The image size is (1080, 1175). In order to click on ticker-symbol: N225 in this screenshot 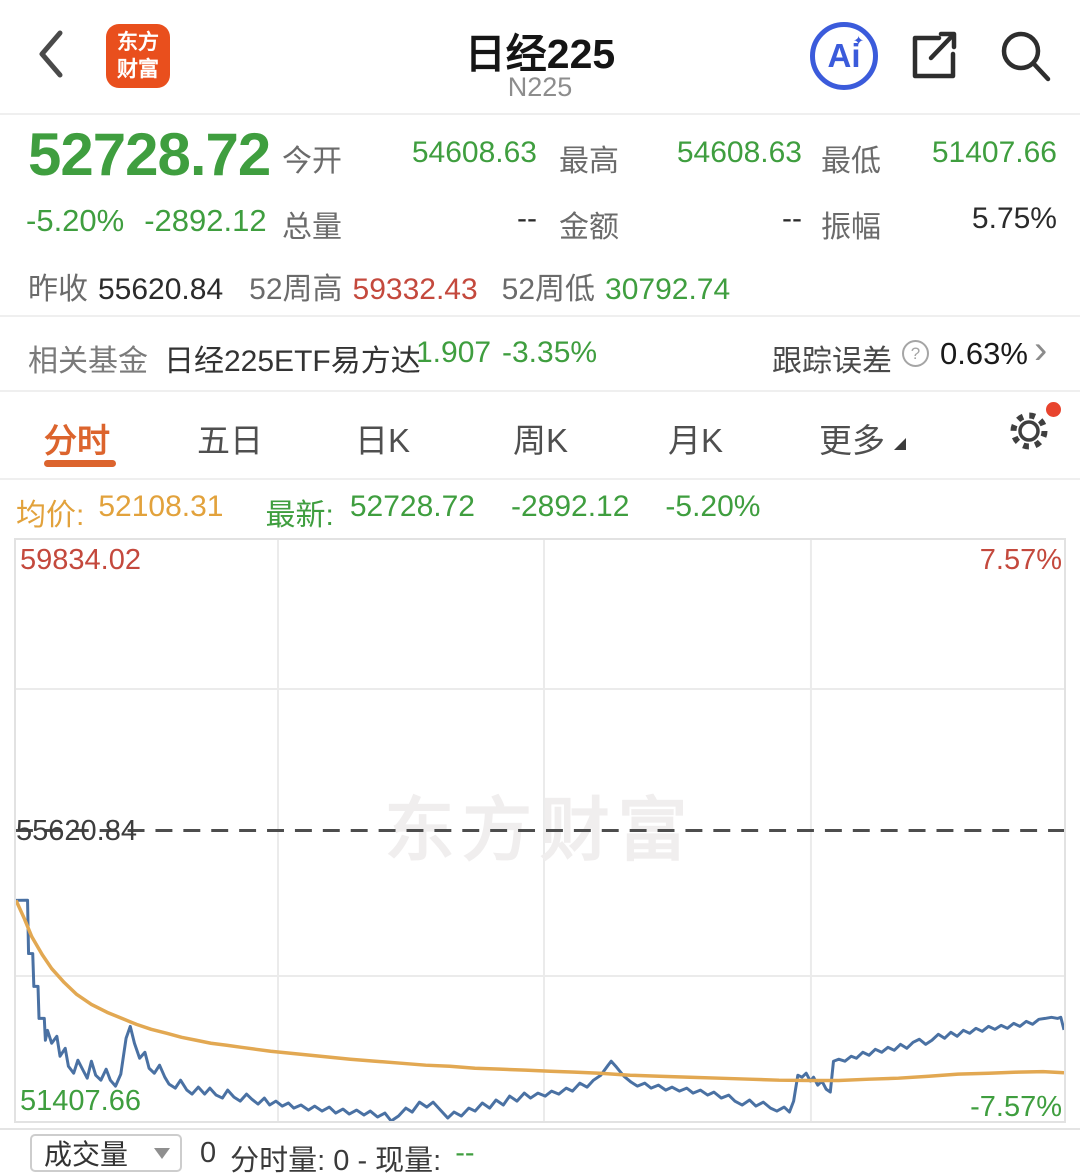, I will do `click(540, 87)`.